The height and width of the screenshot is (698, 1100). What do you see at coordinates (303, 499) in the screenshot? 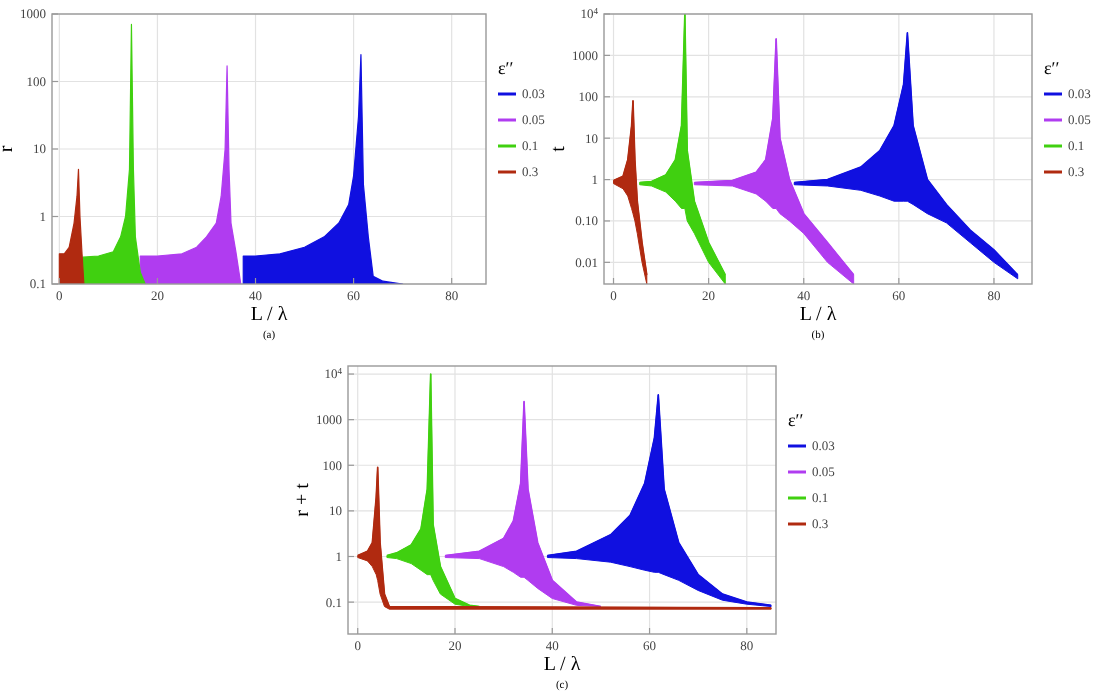
I see `y-axis-title: r + t` at bounding box center [303, 499].